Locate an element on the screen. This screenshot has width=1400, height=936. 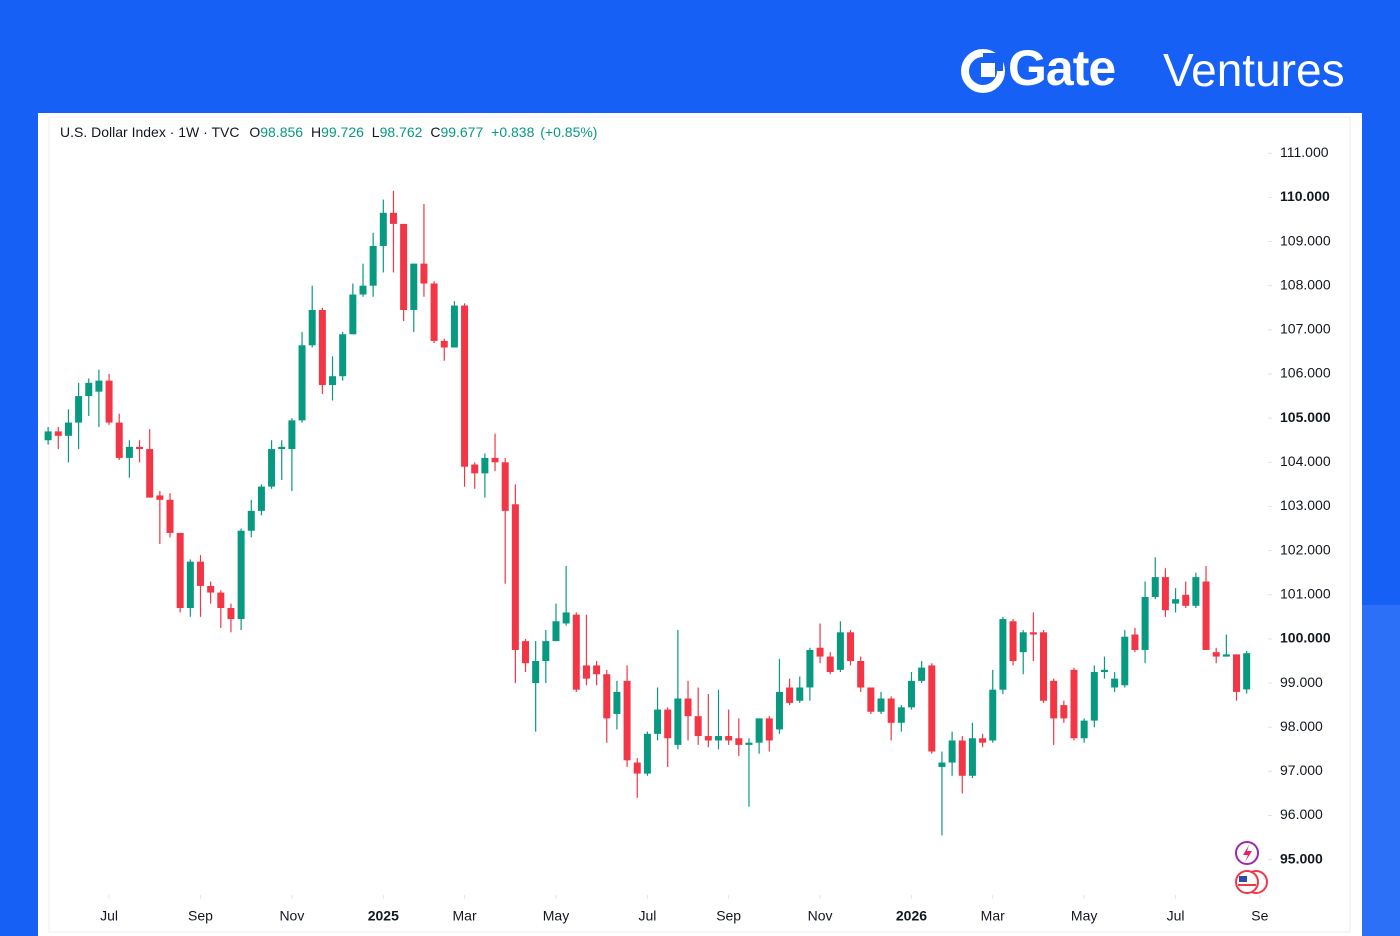
flag-canton is located at coordinates (1243, 879).